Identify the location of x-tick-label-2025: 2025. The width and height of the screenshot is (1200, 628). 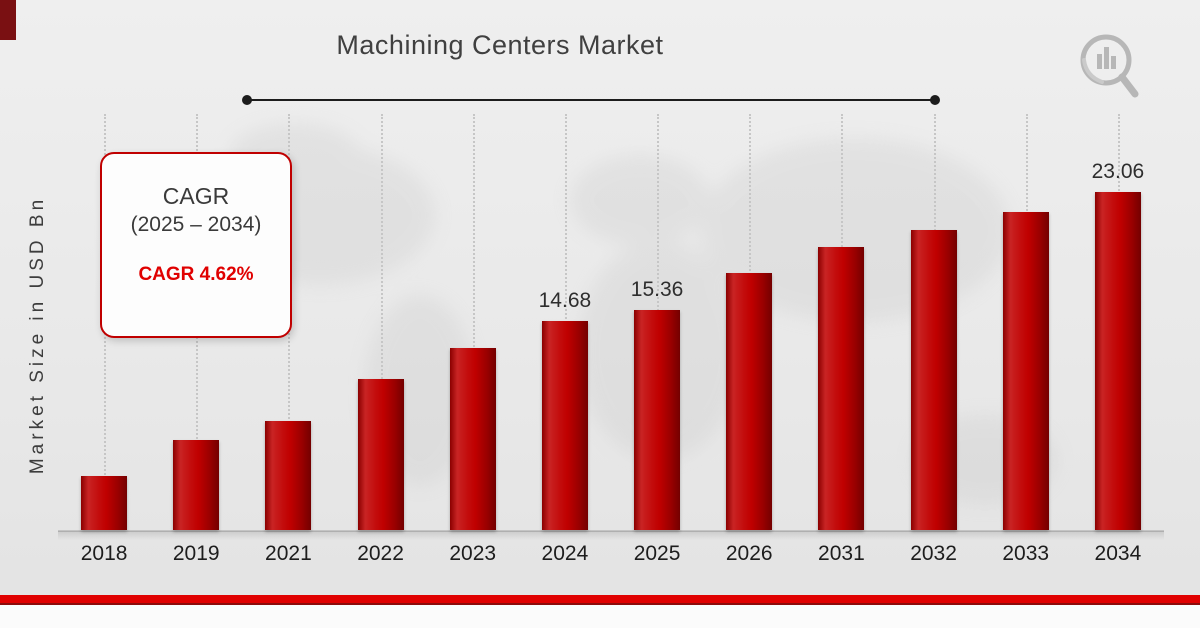
(657, 553).